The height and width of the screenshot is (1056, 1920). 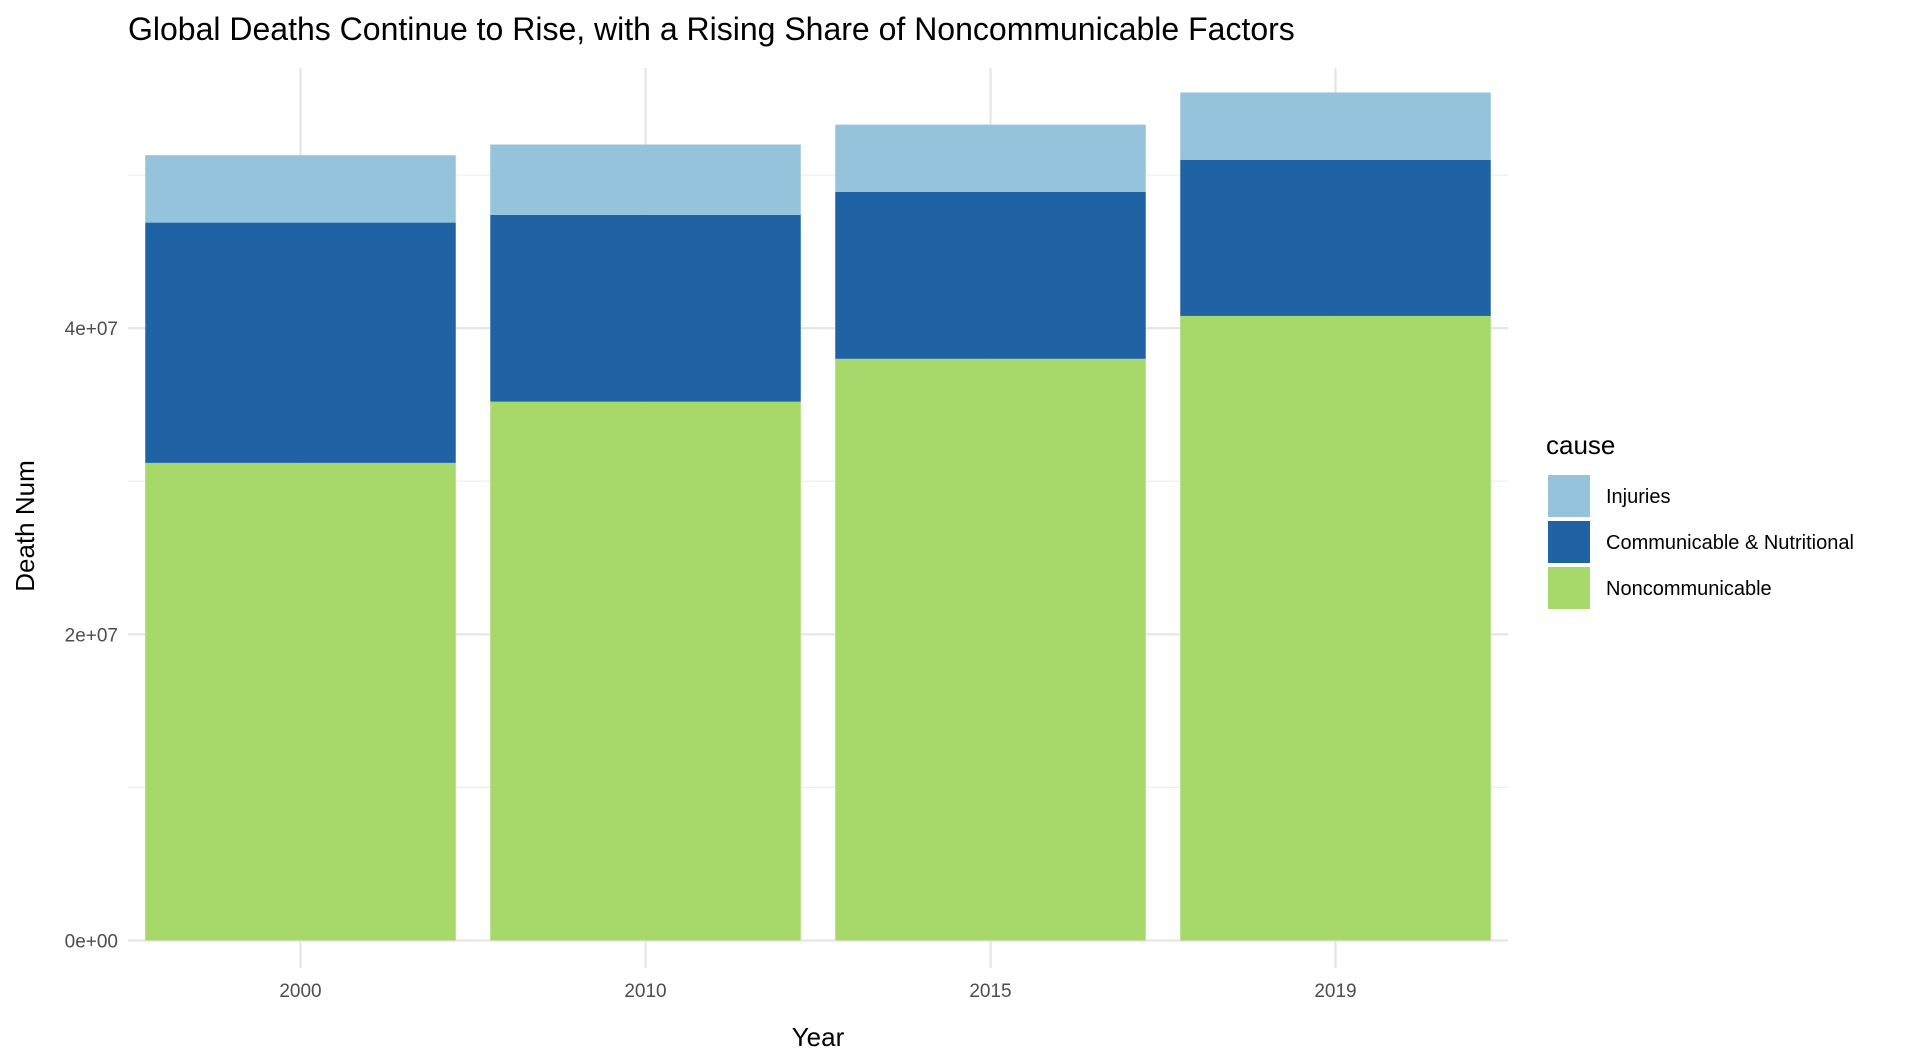 I want to click on bar-injuries-2000, so click(x=300, y=189).